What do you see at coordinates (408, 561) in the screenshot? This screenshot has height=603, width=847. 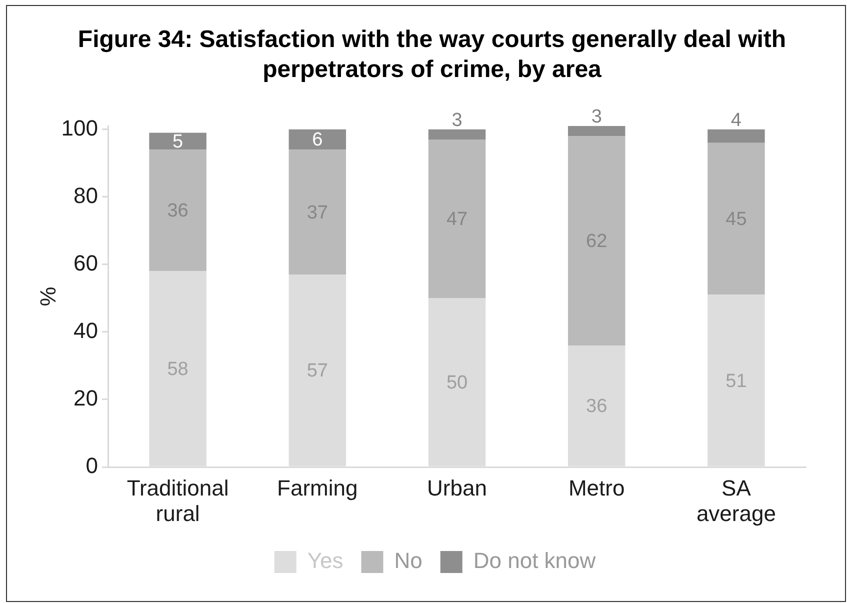 I see `legend-label: No` at bounding box center [408, 561].